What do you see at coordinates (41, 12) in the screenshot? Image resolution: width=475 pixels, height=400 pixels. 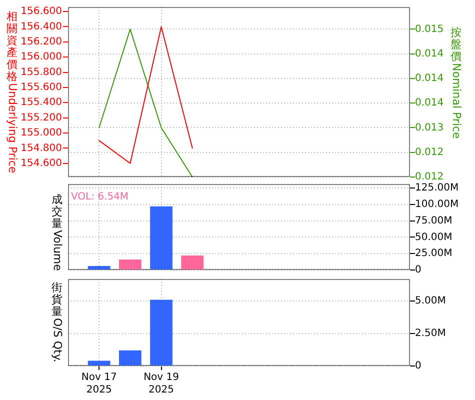 I see `y-tick-label: 156.600` at bounding box center [41, 12].